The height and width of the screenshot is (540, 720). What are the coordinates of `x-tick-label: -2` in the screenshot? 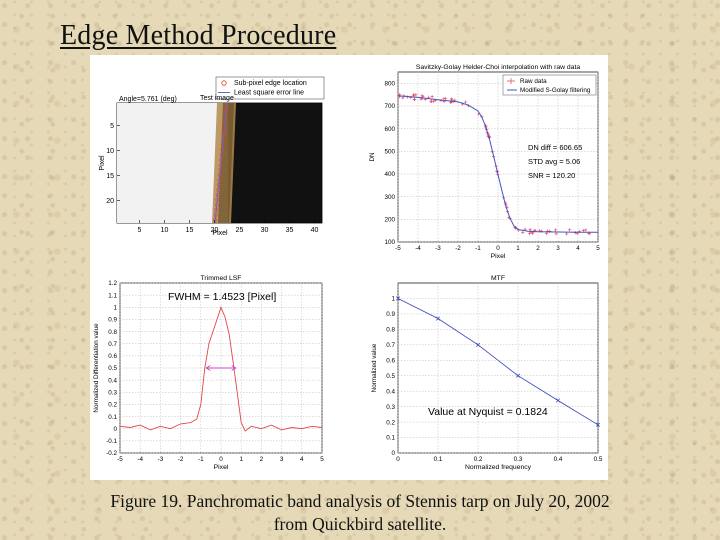 It's located at (181, 459).